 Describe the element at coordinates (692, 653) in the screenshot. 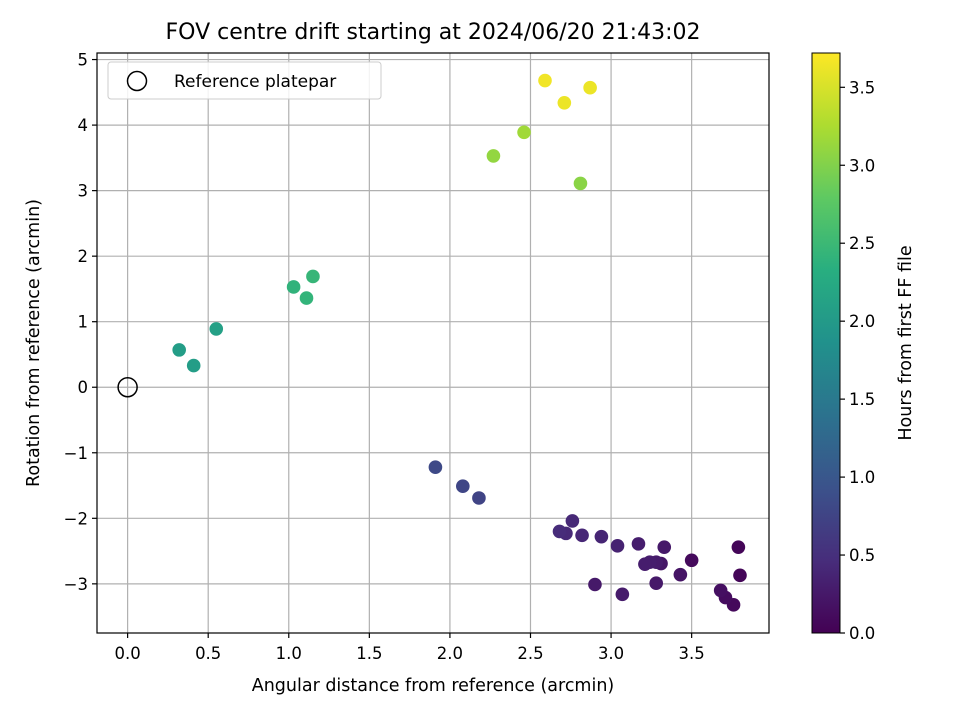

I see `x-tick-label: 3.5` at that location.